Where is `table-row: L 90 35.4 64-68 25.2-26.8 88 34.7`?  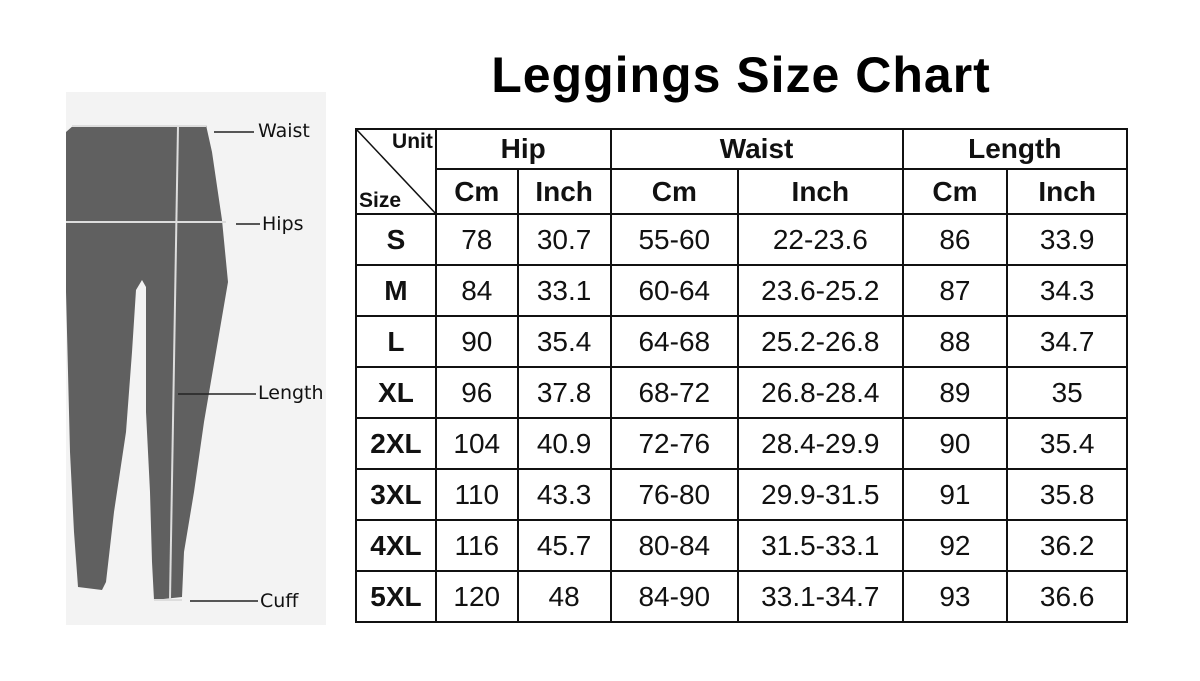
table-row: L 90 35.4 64-68 25.2-26.8 88 34.7 is located at coordinates (741, 341).